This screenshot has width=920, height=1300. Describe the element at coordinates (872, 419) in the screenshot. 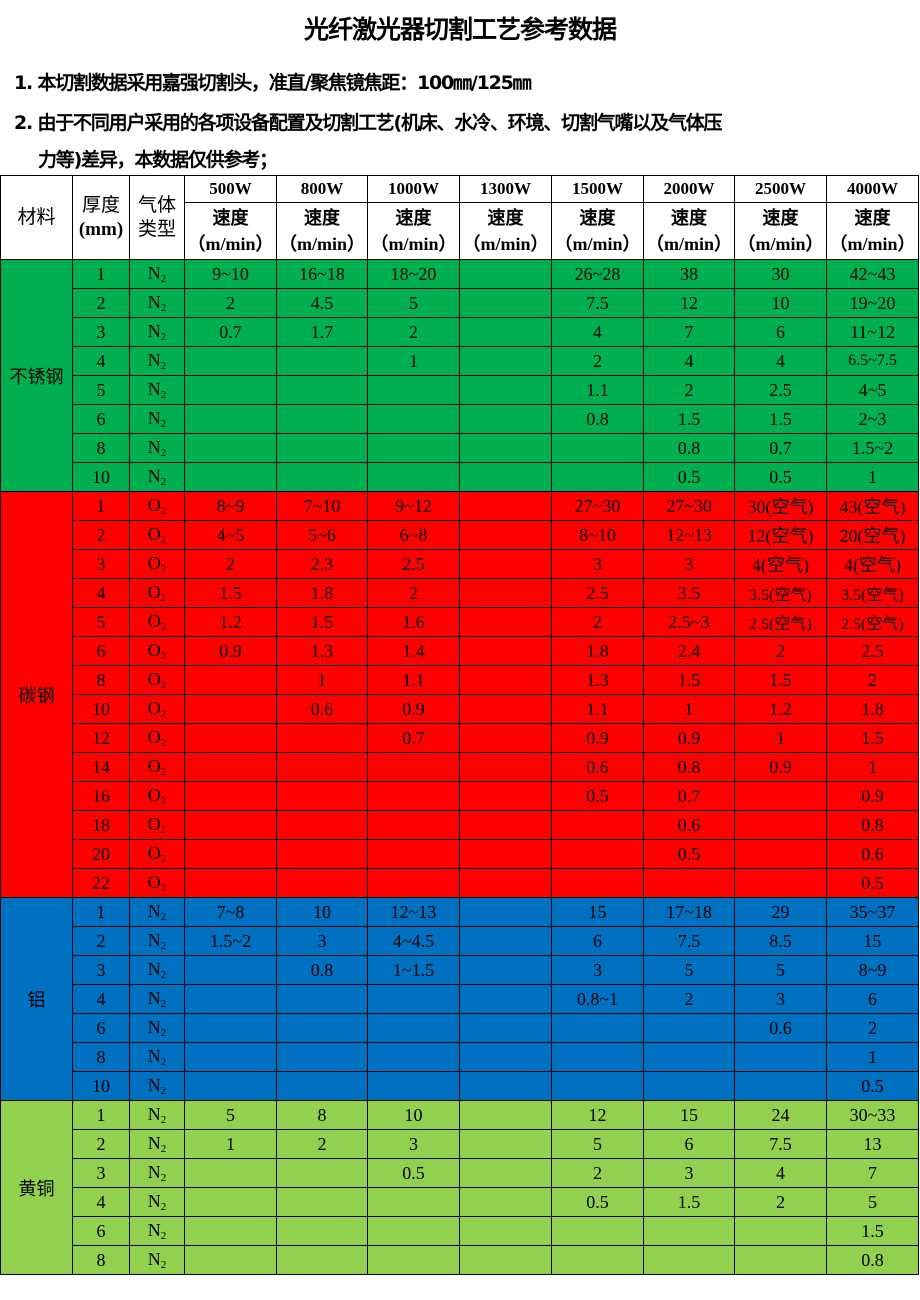

I see `speed-cell: 2~3` at that location.